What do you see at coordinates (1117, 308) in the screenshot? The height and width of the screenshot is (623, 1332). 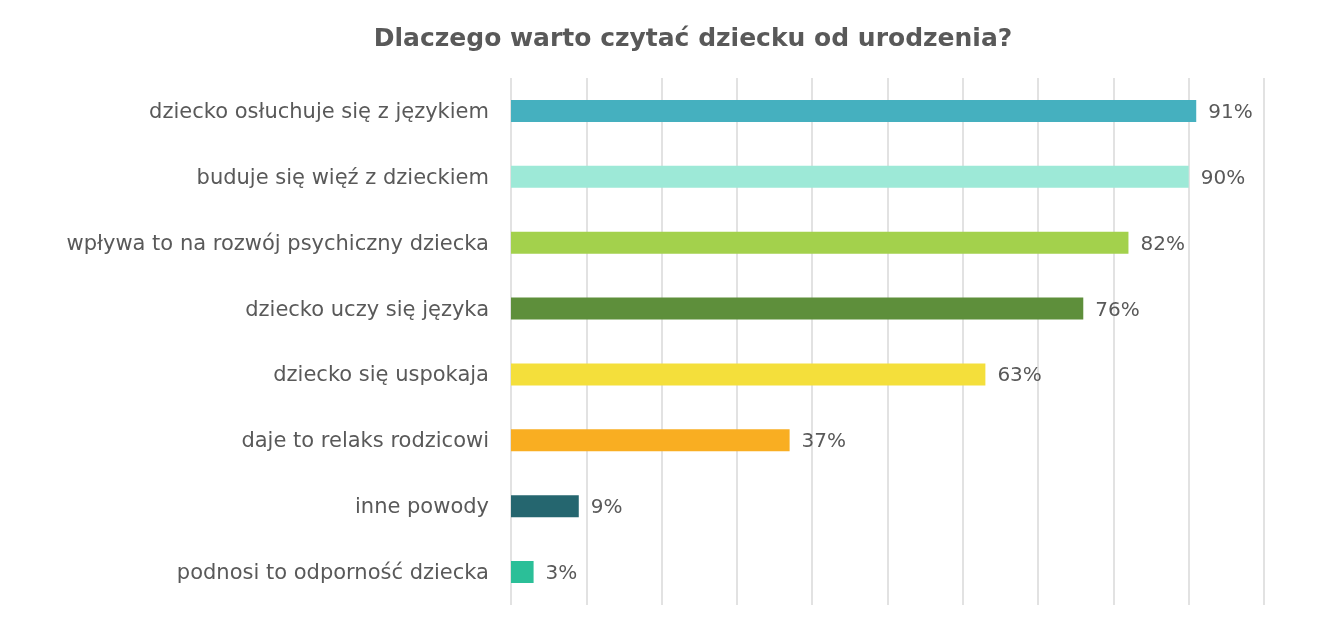 I see `data-label: 76%` at bounding box center [1117, 308].